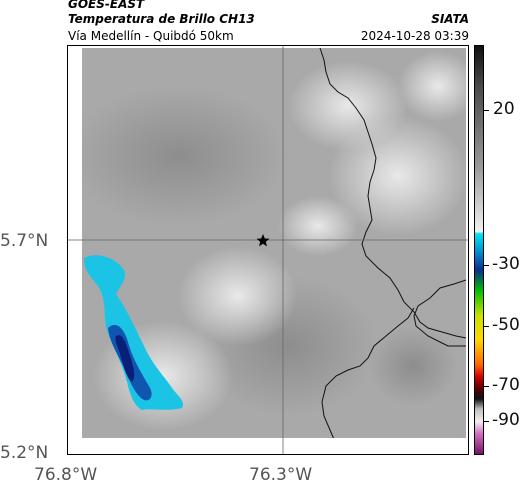 The height and width of the screenshot is (491, 526). Describe the element at coordinates (414, 36) in the screenshot. I see `timestamp-label: 2024-10-28 03:39` at that location.